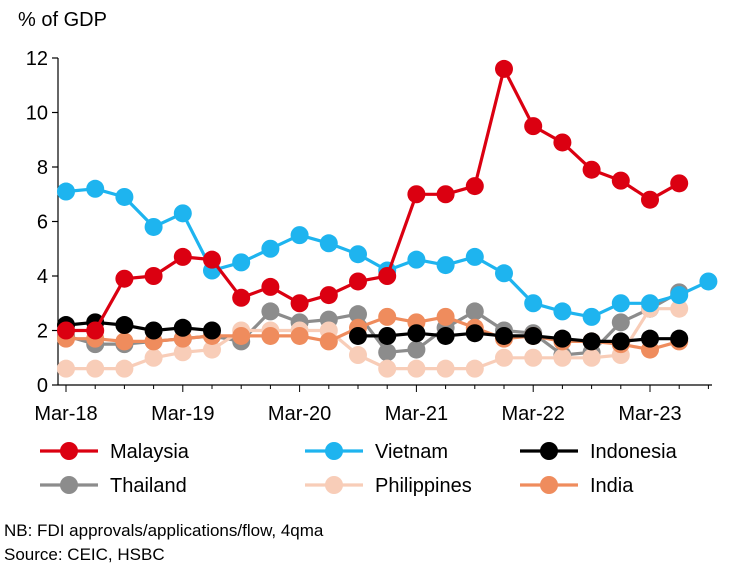 The width and height of the screenshot is (730, 578). Describe the element at coordinates (533, 414) in the screenshot. I see `x-tick-label: Mar-22` at that location.